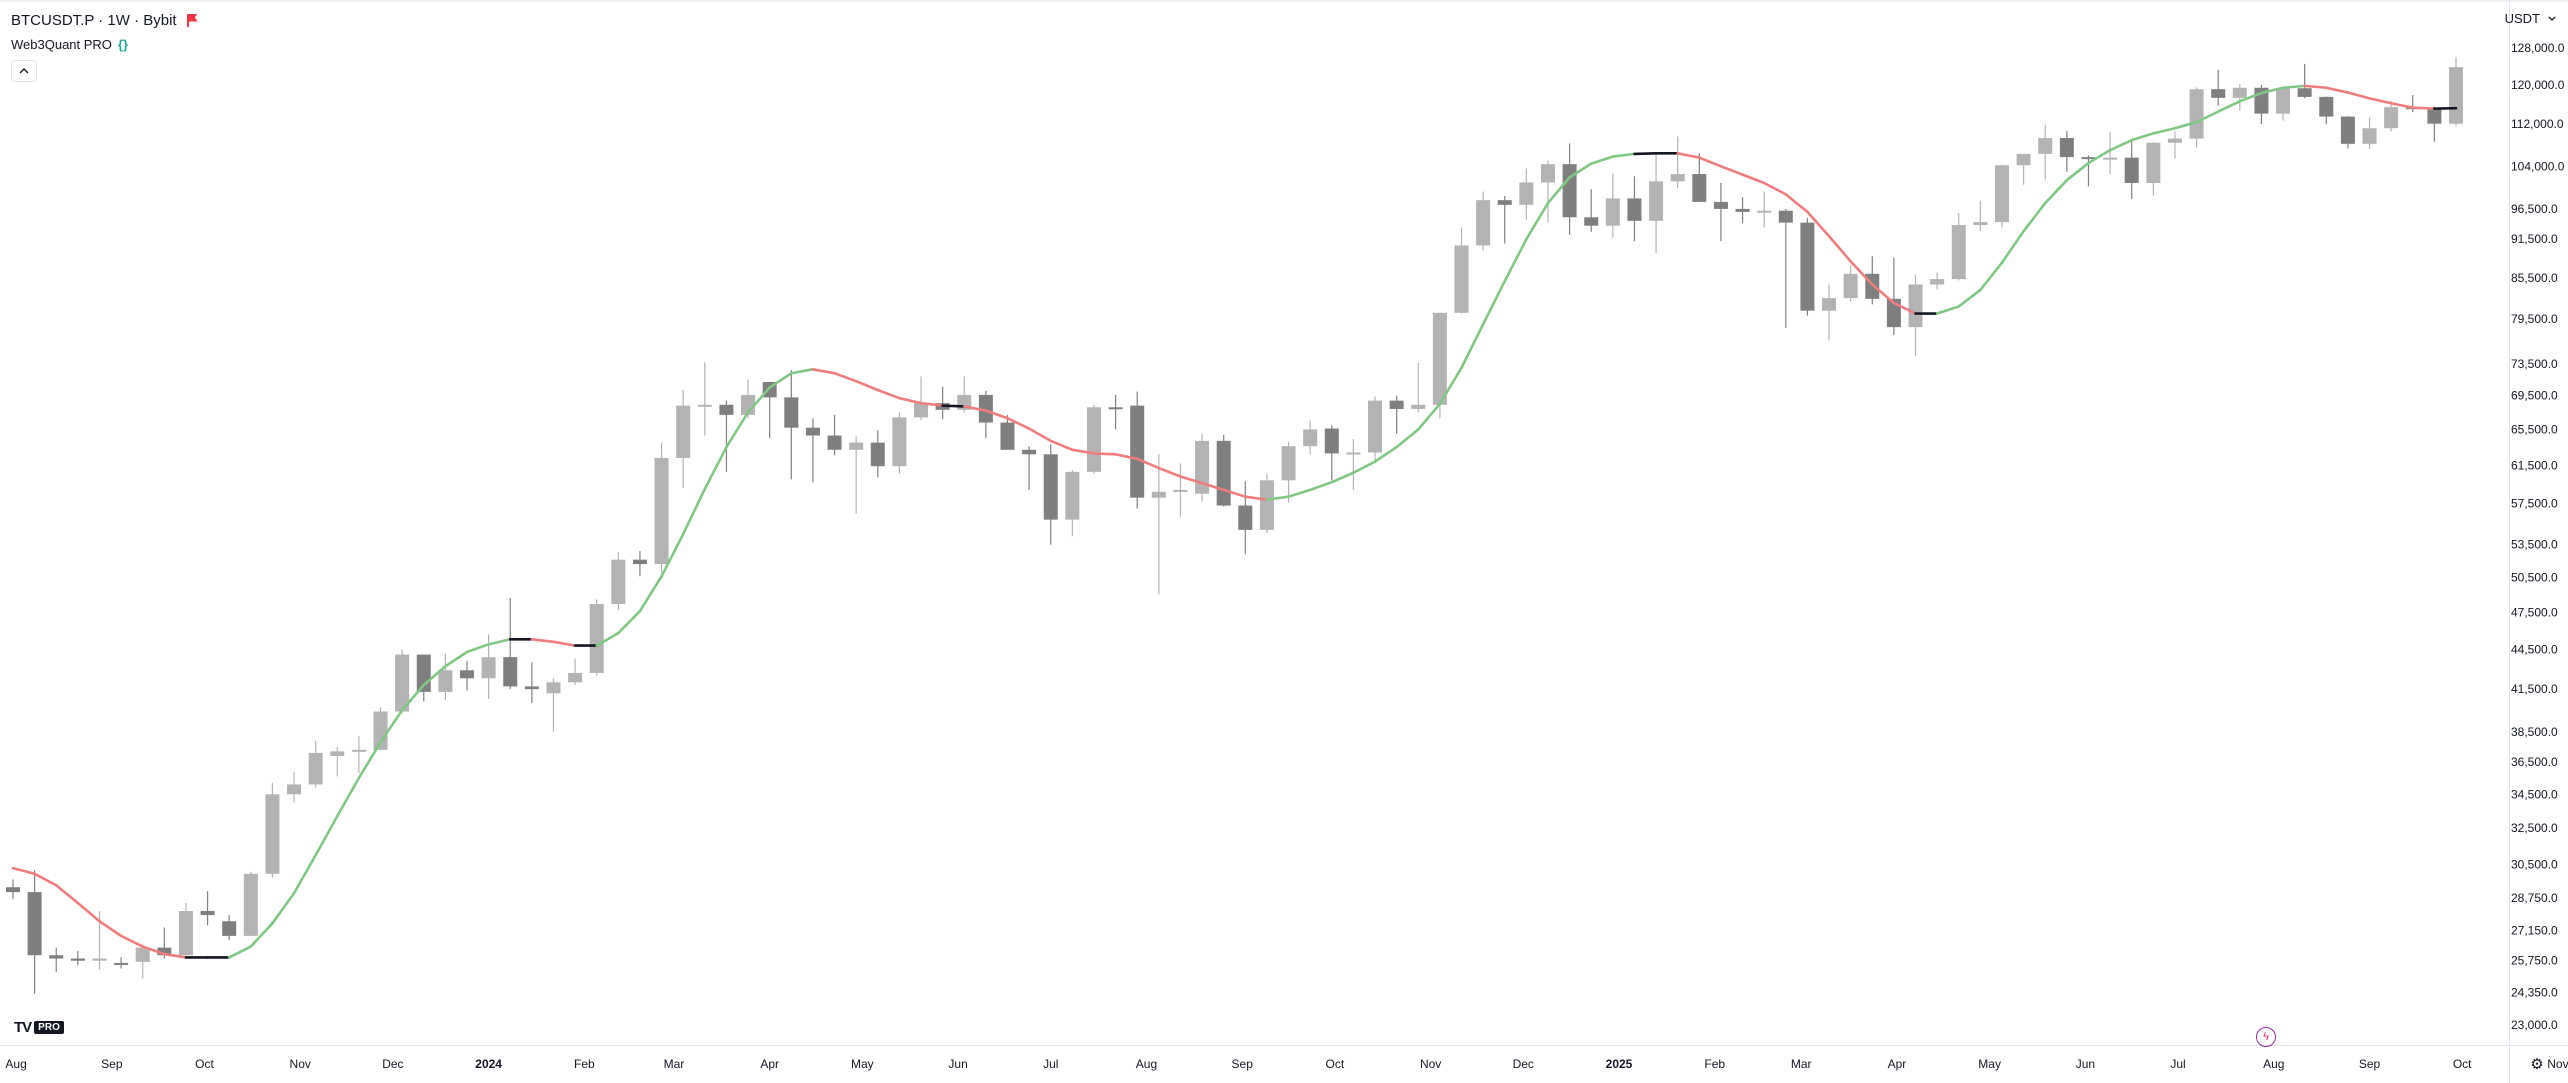 The height and width of the screenshot is (1083, 2568). I want to click on currency-selector: USDT, so click(2530, 18).